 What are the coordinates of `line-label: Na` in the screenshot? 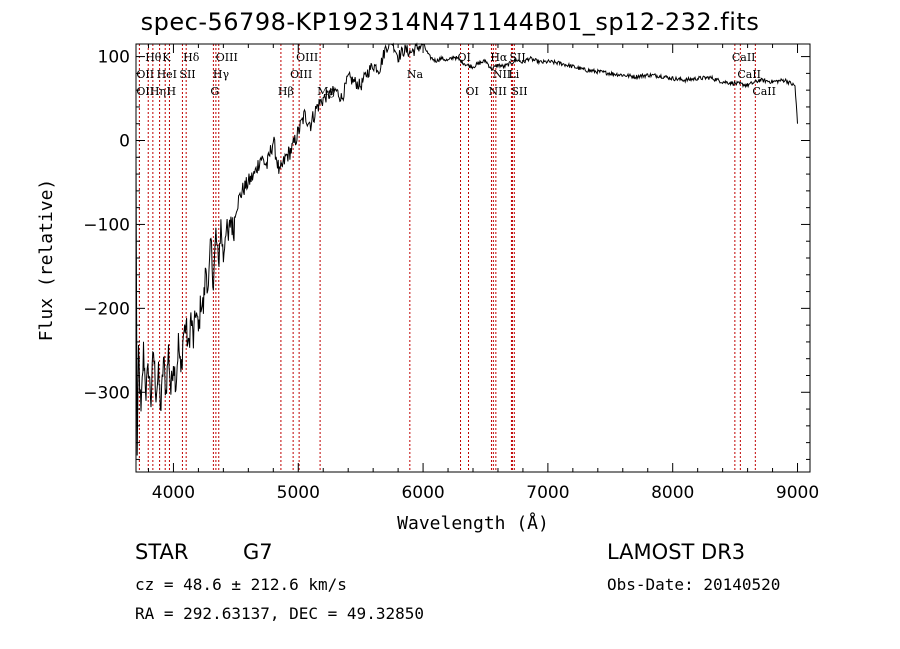 It's located at (415, 74).